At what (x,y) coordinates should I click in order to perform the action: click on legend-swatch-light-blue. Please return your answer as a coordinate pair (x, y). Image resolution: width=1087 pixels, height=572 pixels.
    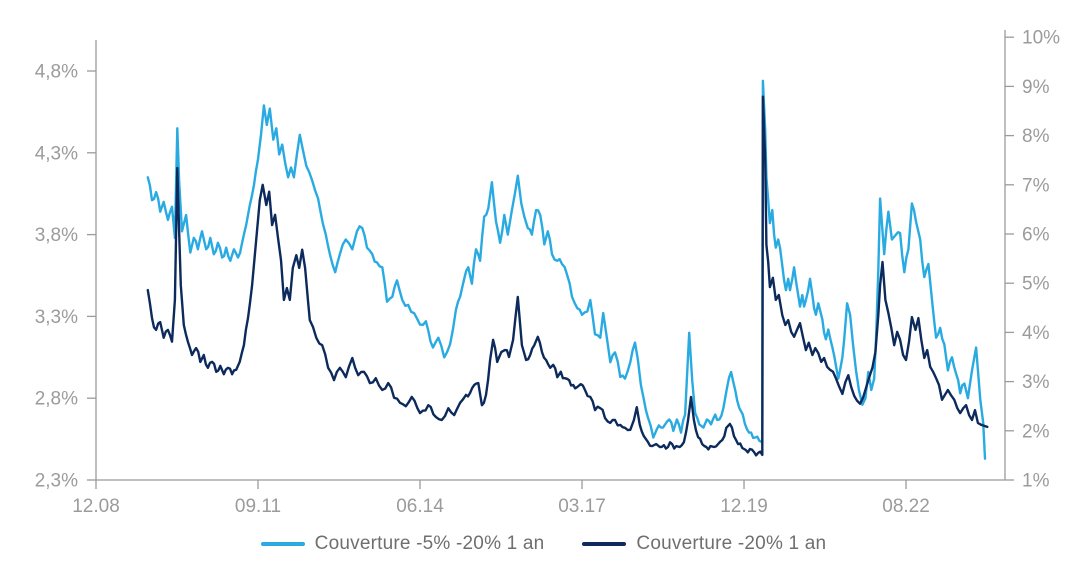
    Looking at the image, I should click on (282, 544).